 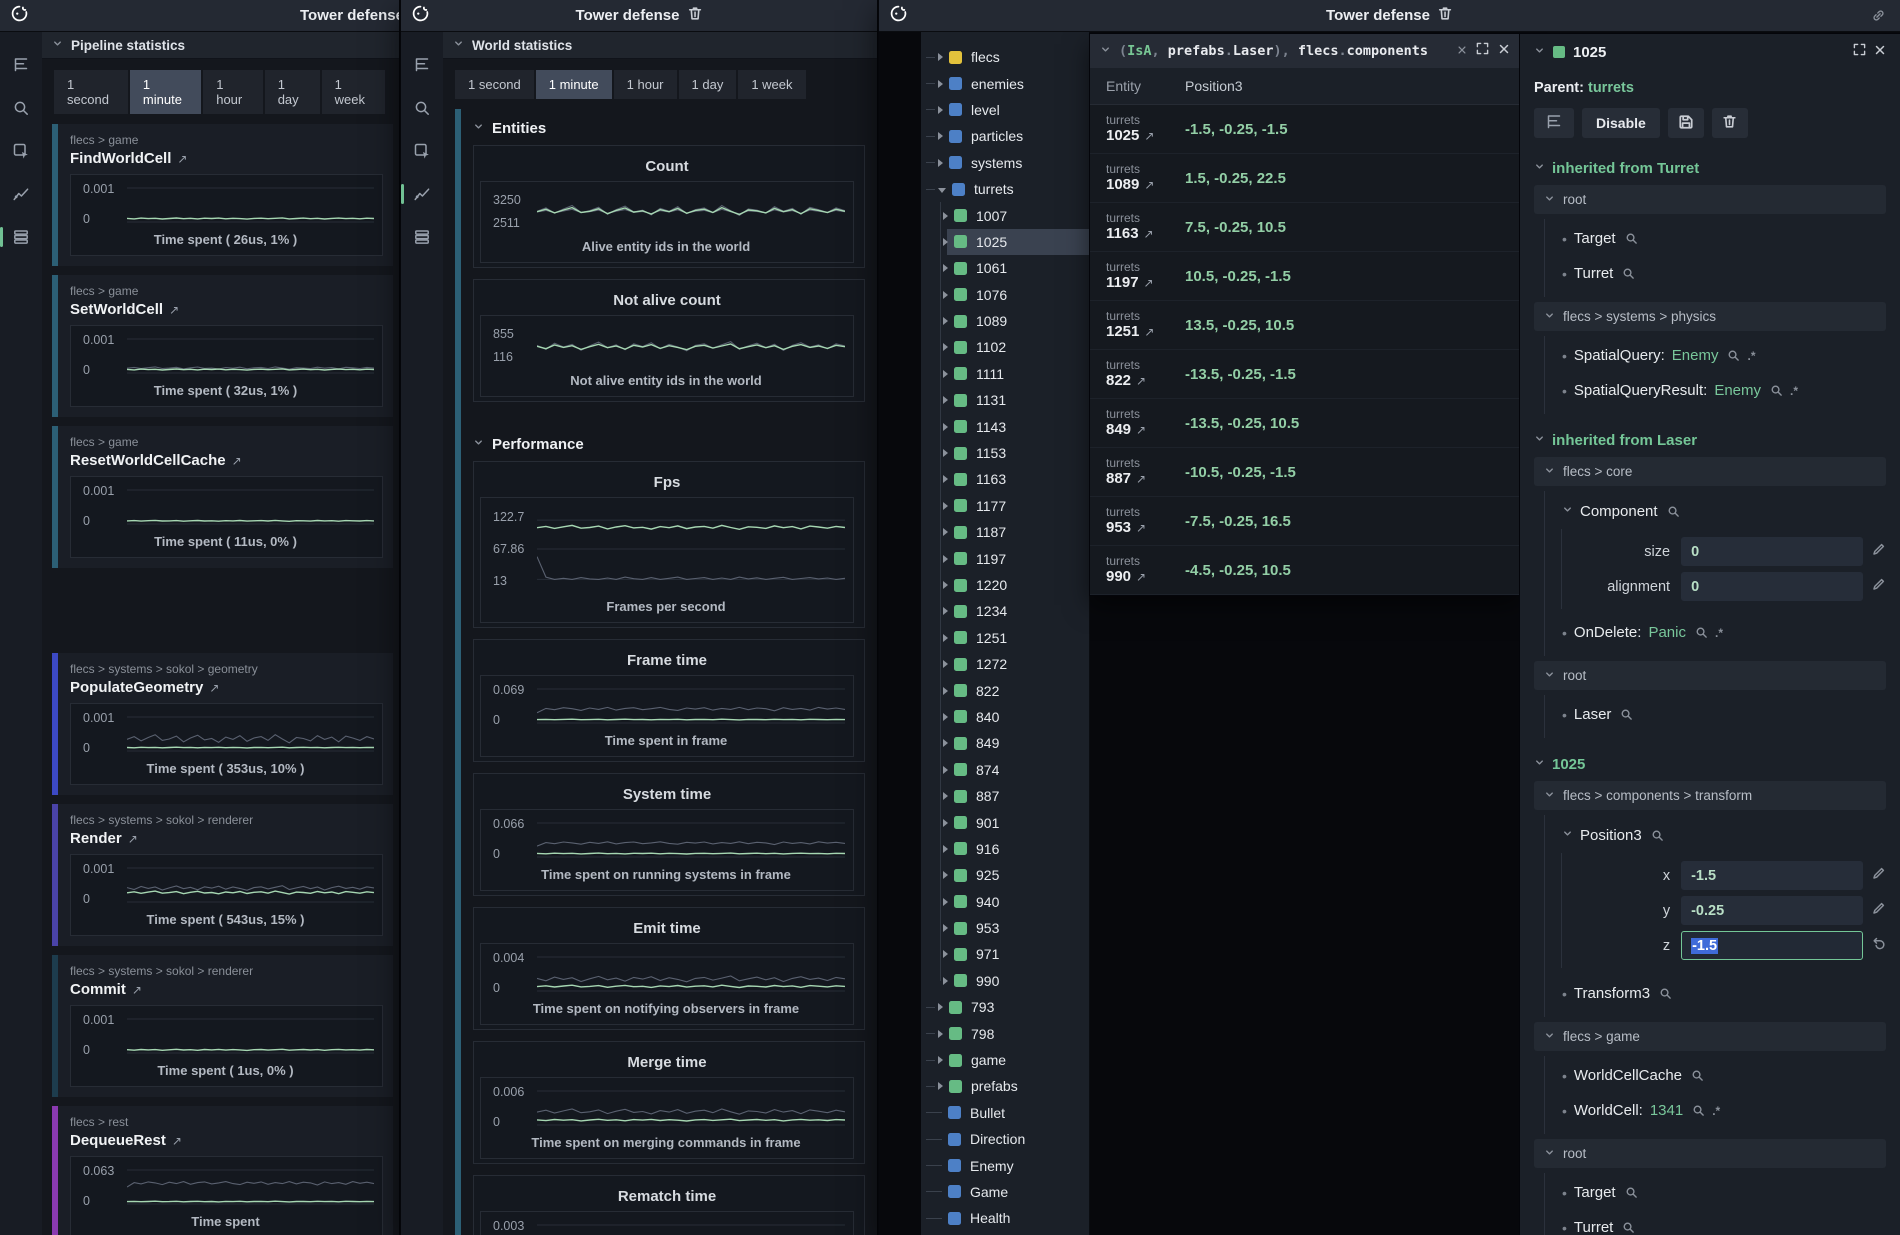 What do you see at coordinates (1305, 276) in the screenshot?
I see `query-result-row-1197: turrets 1197 ↗ 10.5, -0.25, -1.5` at bounding box center [1305, 276].